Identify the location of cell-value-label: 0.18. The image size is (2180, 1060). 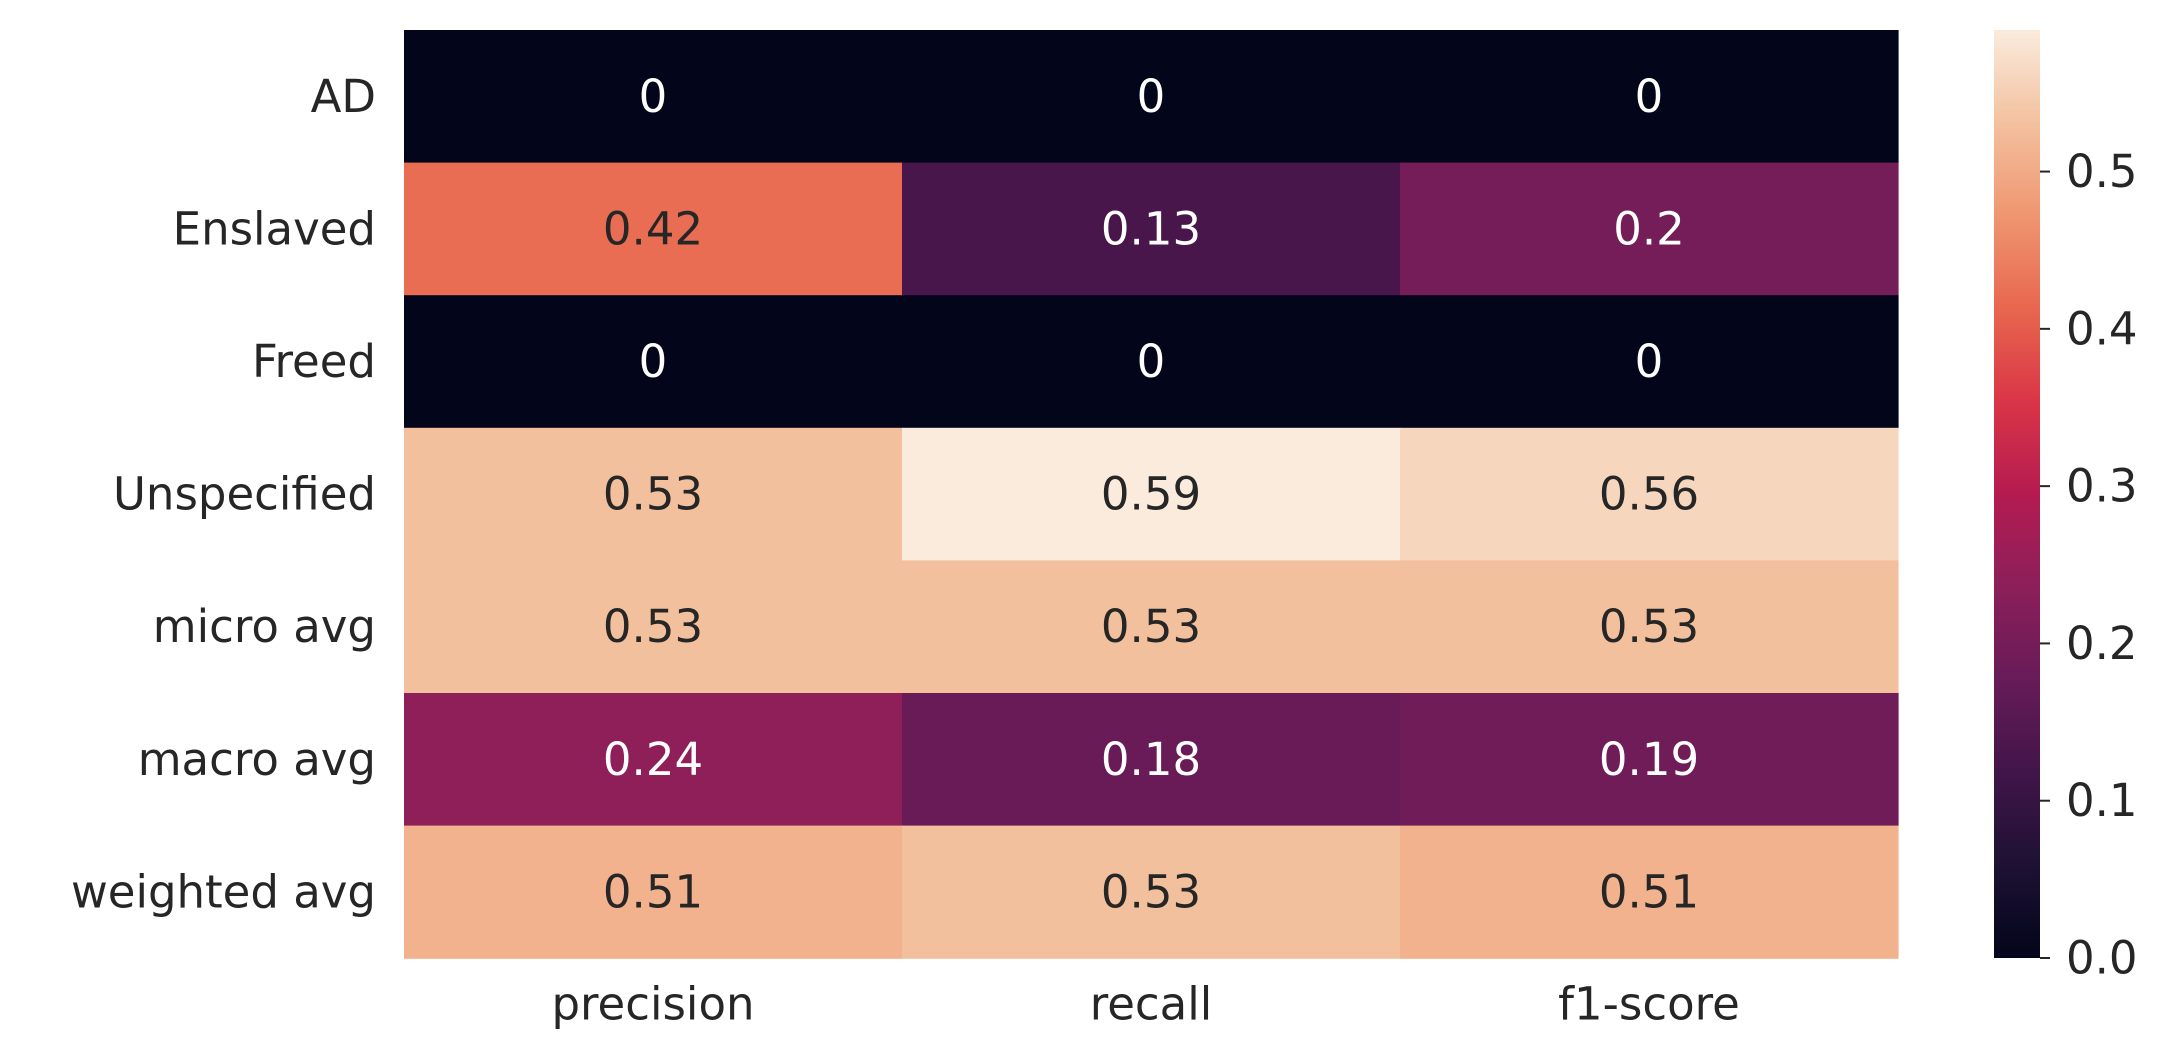
(1151, 759).